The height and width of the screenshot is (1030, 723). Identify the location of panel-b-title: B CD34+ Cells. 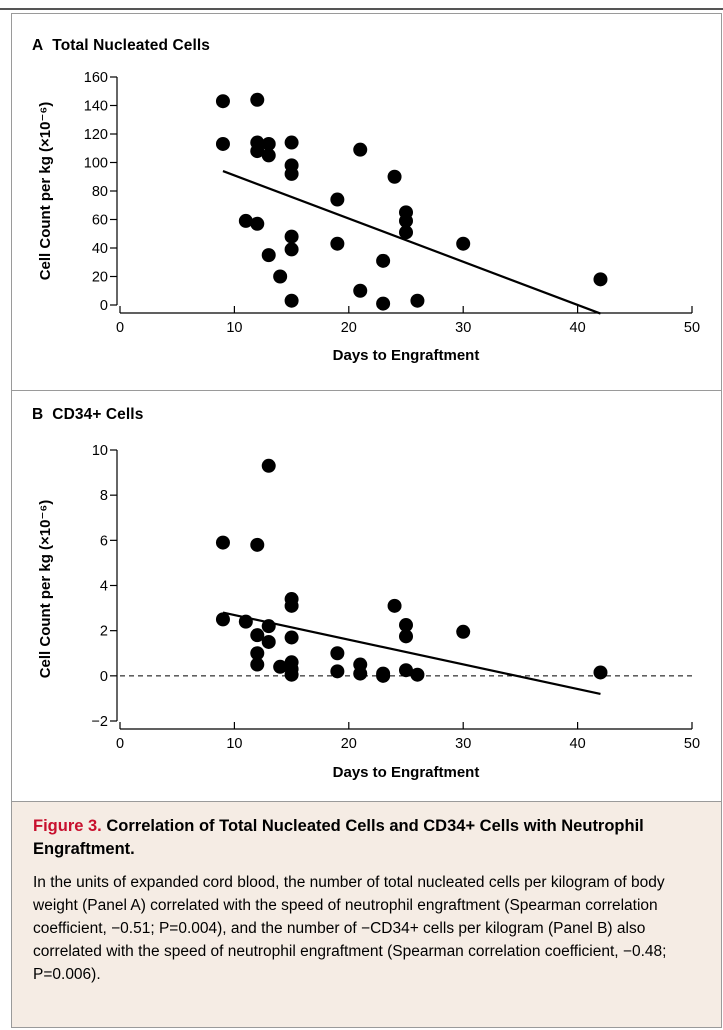
(87, 415).